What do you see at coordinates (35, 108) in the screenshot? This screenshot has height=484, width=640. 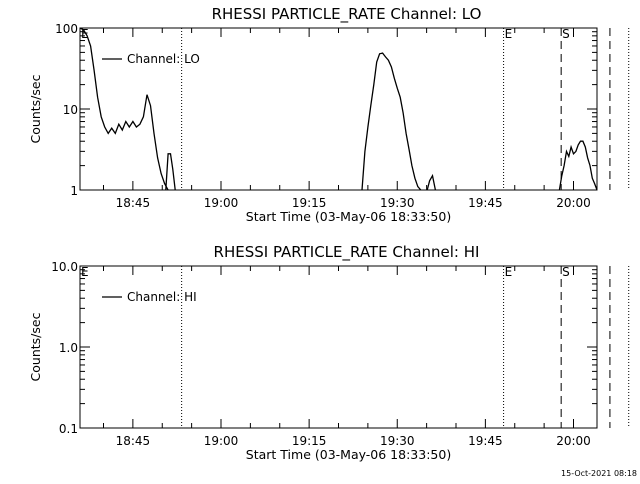 I see `y-axis-label-0: Counts/sec` at bounding box center [35, 108].